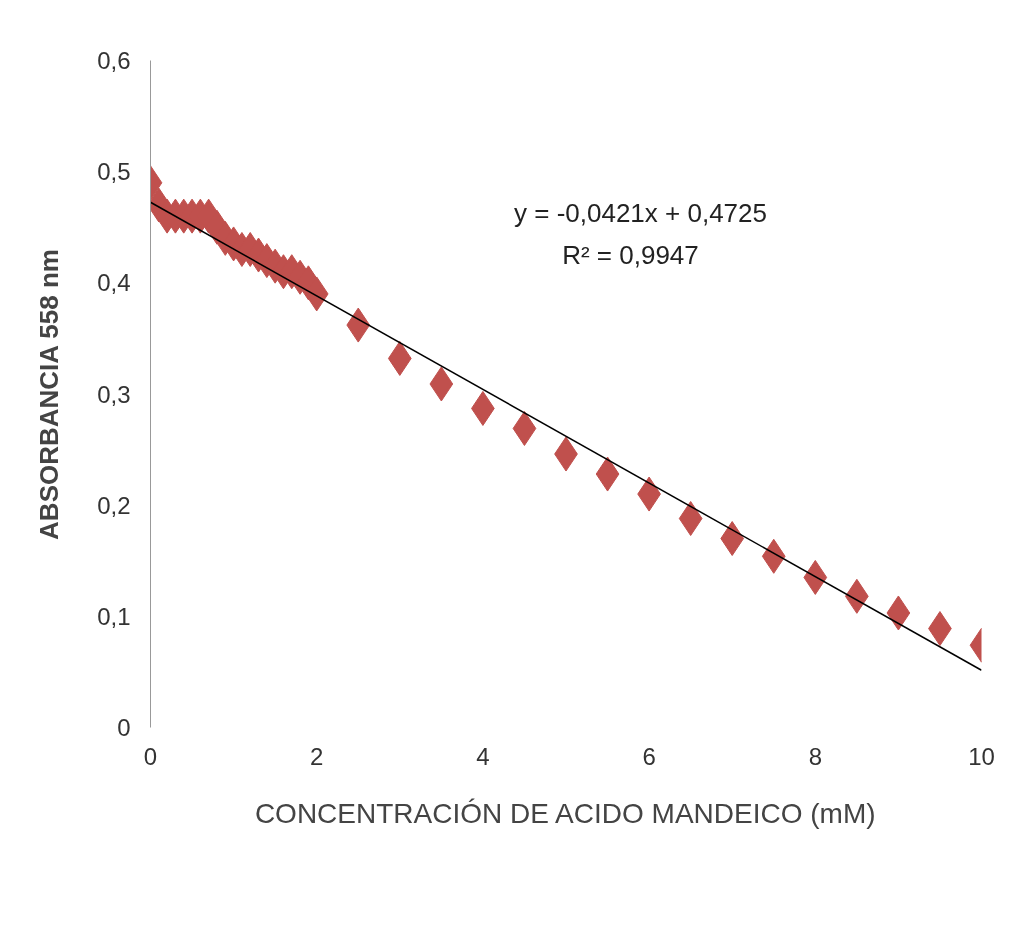 The height and width of the screenshot is (928, 1020). I want to click on x-tick-label: 4, so click(483, 756).